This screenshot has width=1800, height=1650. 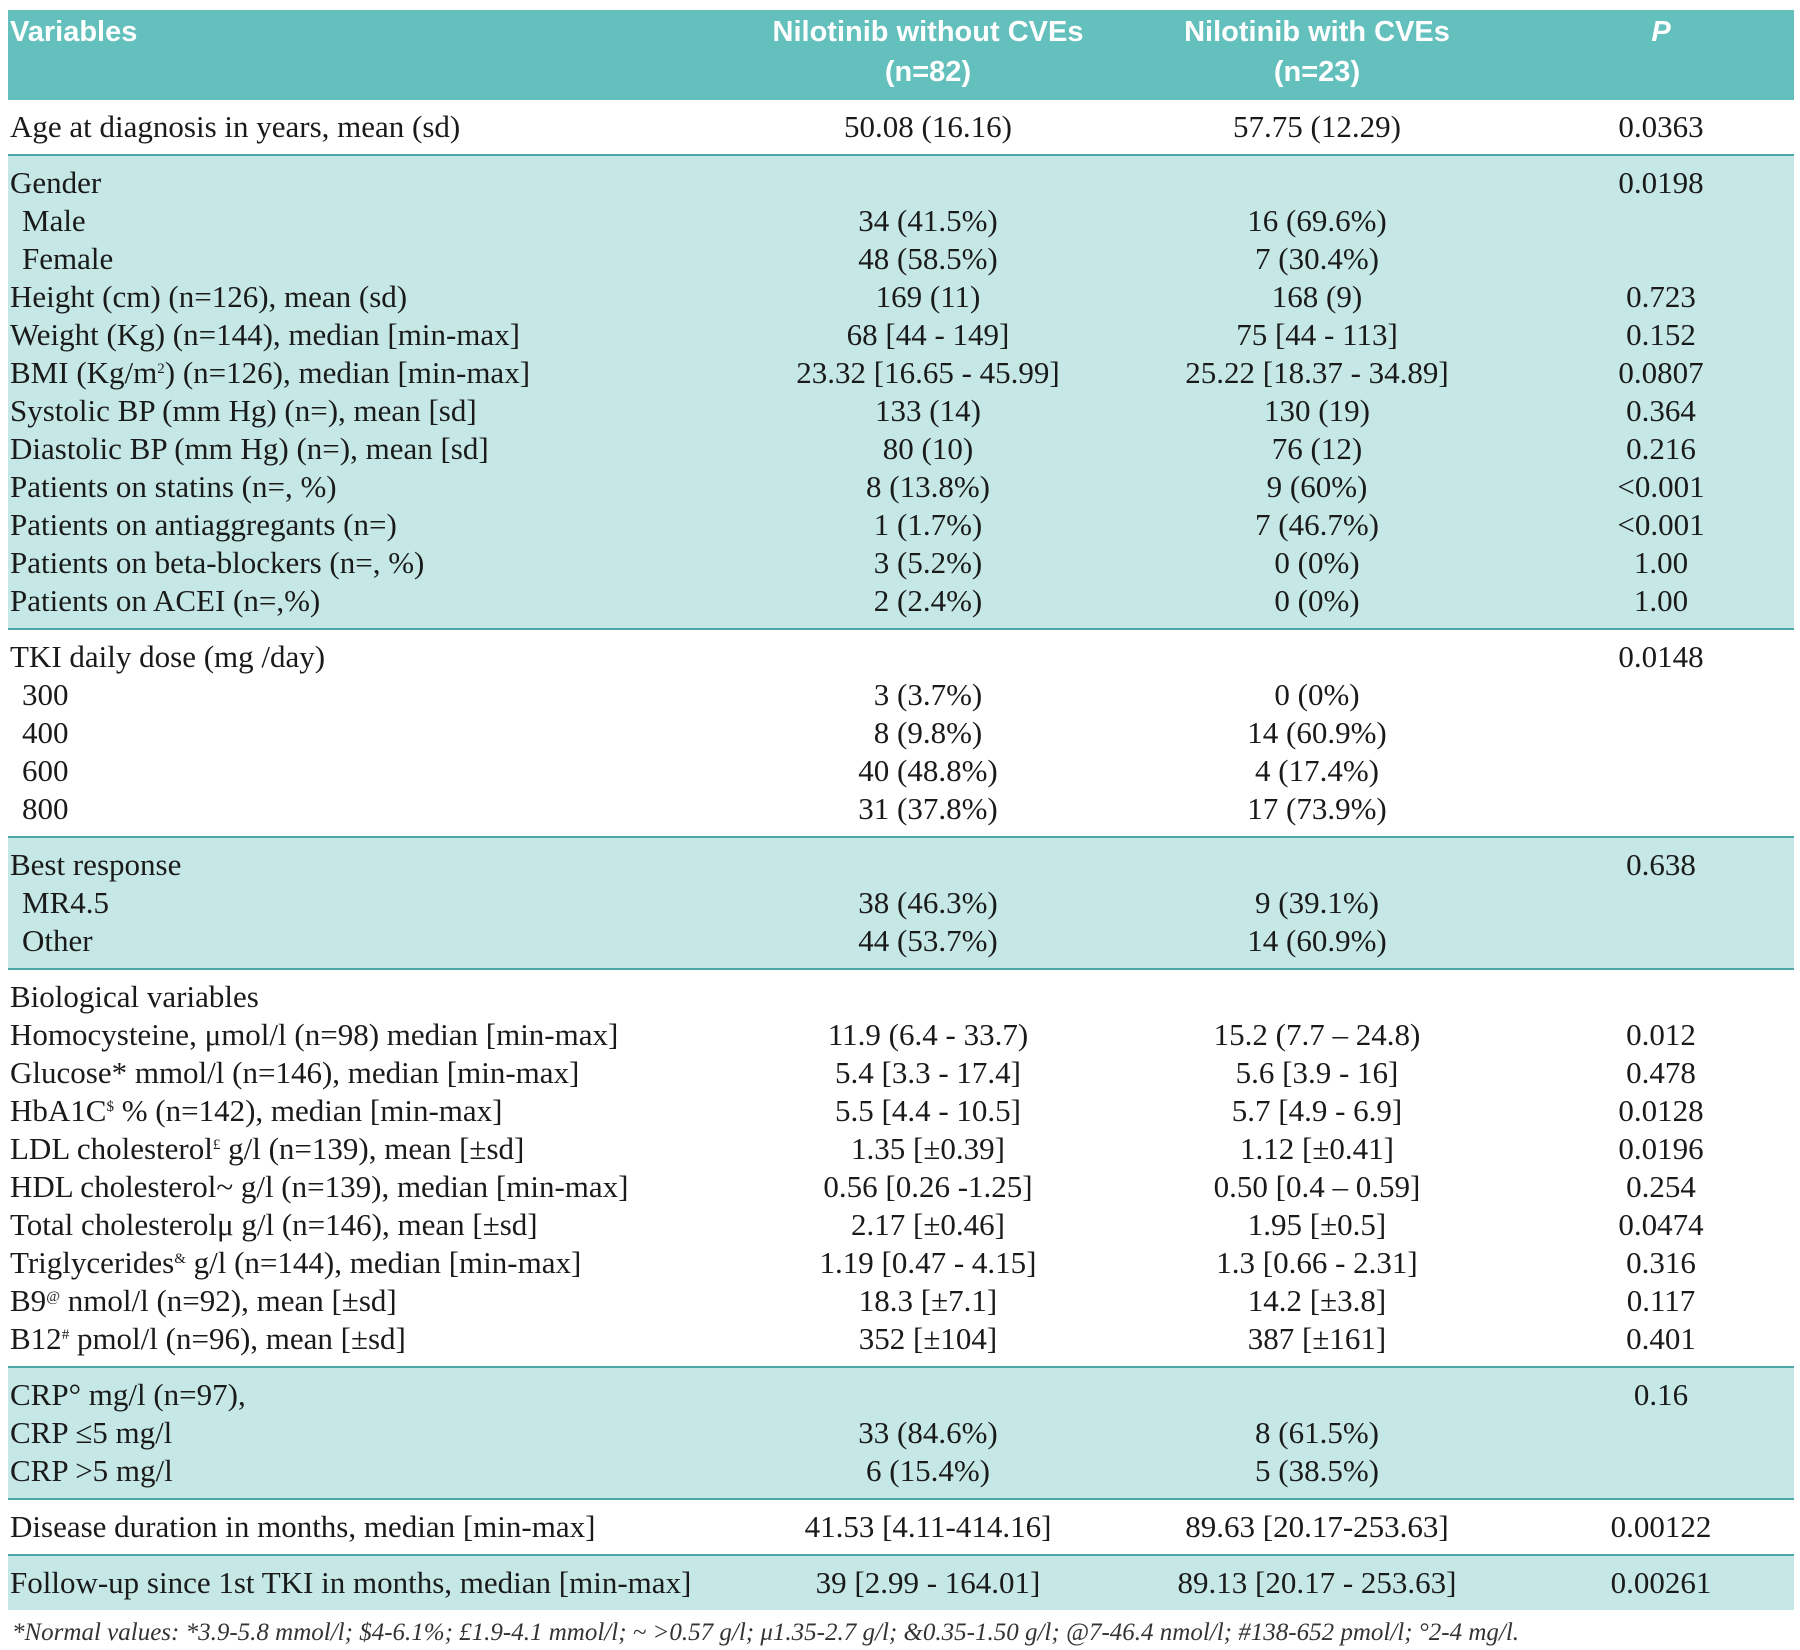 I want to click on cell-p-value: 0.316, so click(x=1661, y=1262).